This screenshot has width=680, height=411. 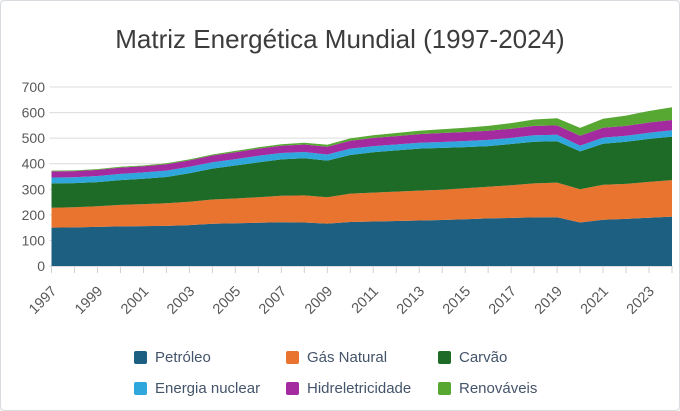 I want to click on y-axis-label: 600, so click(x=34, y=113).